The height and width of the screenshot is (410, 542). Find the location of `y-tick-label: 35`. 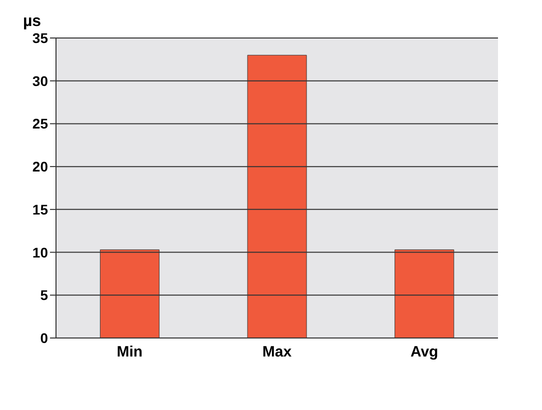

y-tick-label: 35 is located at coordinates (40, 38).